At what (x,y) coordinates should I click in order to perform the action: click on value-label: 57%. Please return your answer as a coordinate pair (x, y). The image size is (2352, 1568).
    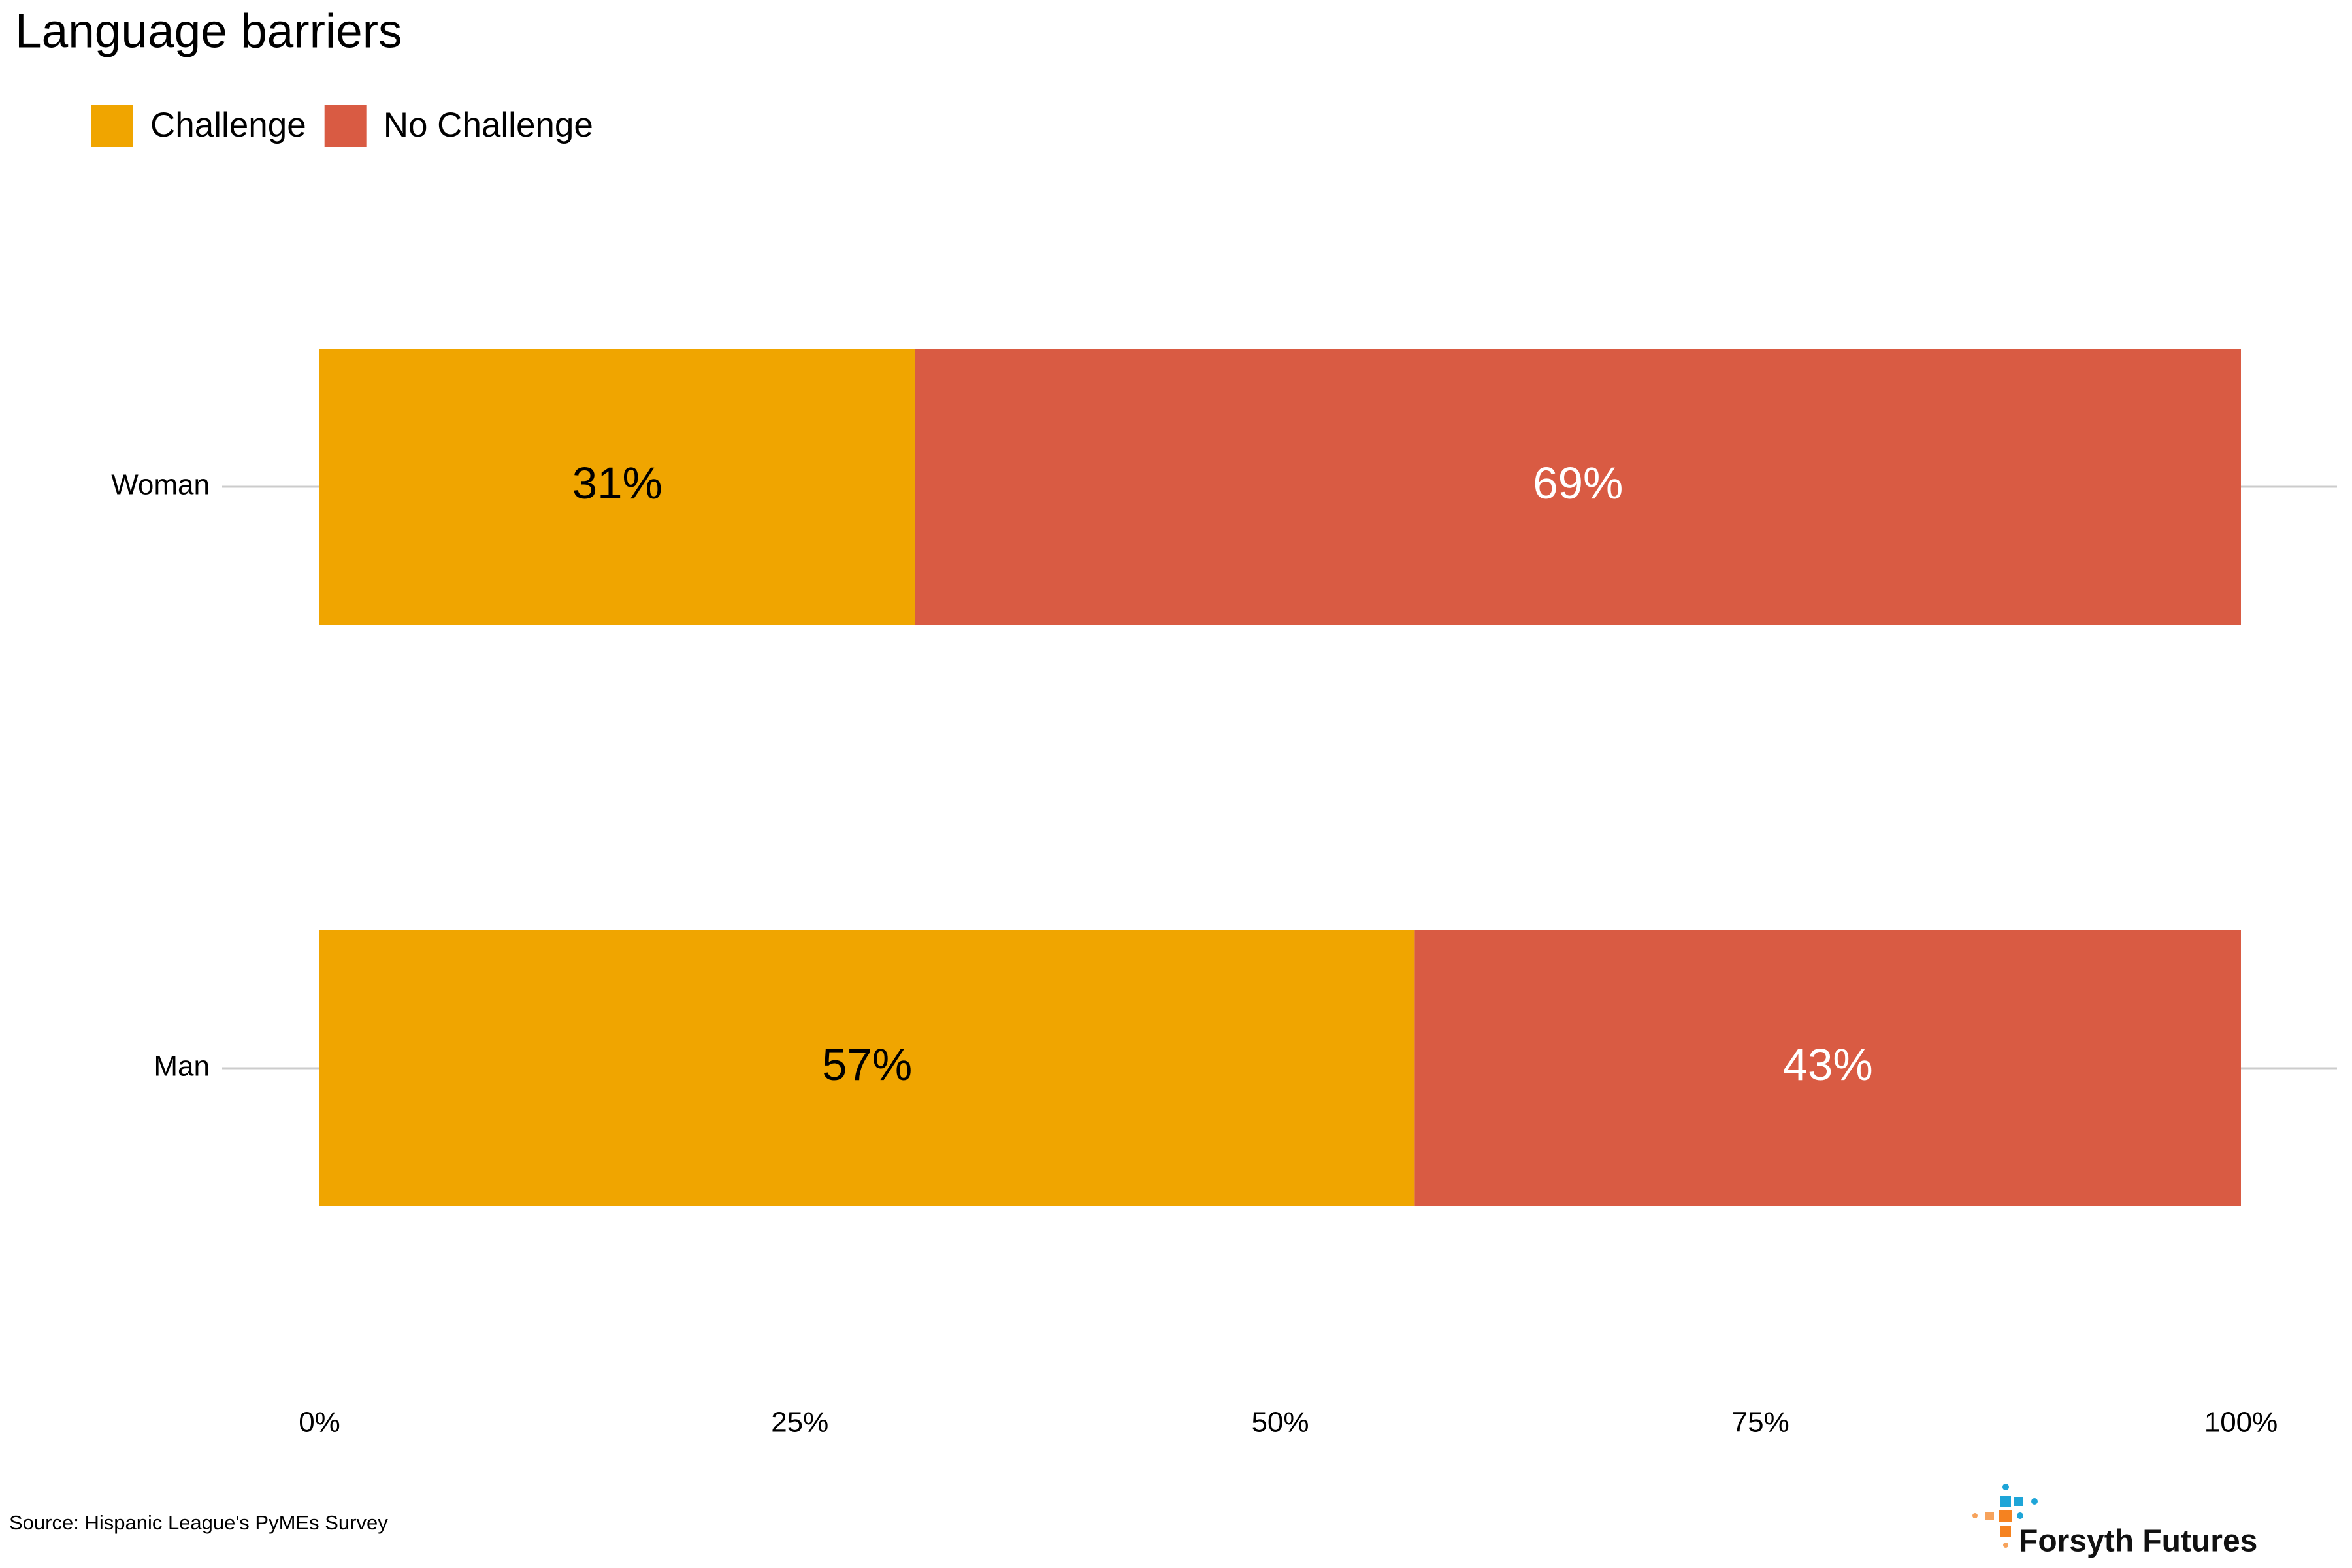
    Looking at the image, I should click on (867, 1064).